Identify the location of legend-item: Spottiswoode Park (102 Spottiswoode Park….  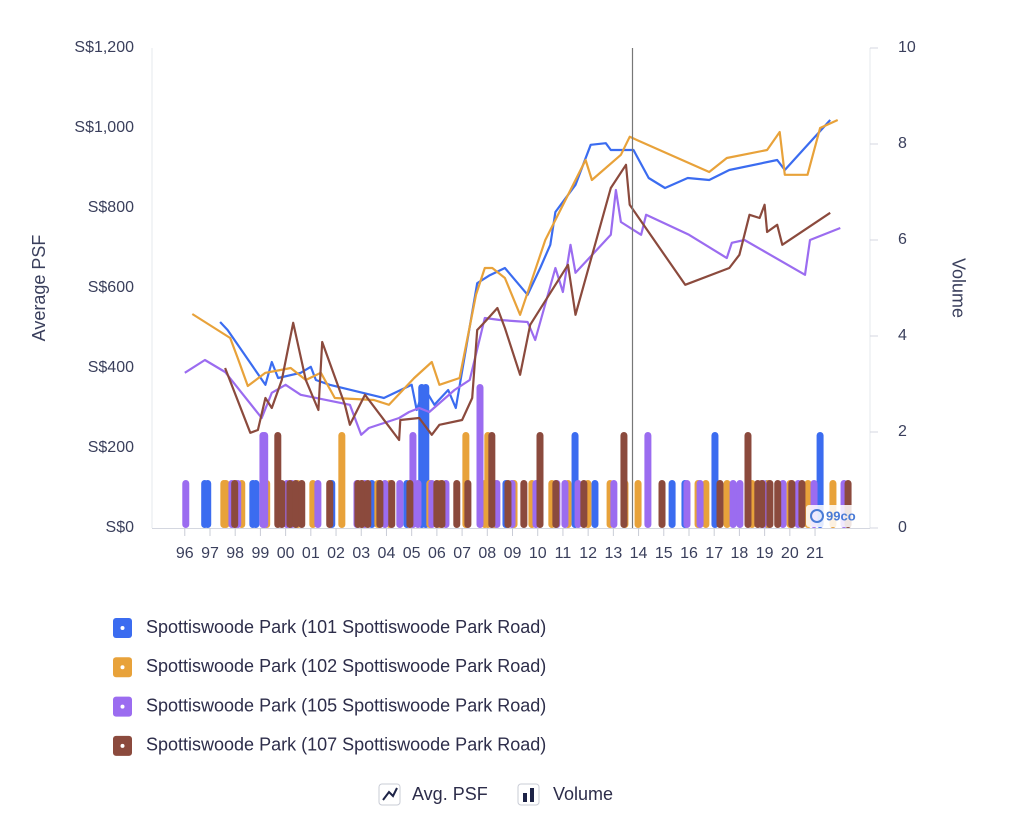
(329, 667).